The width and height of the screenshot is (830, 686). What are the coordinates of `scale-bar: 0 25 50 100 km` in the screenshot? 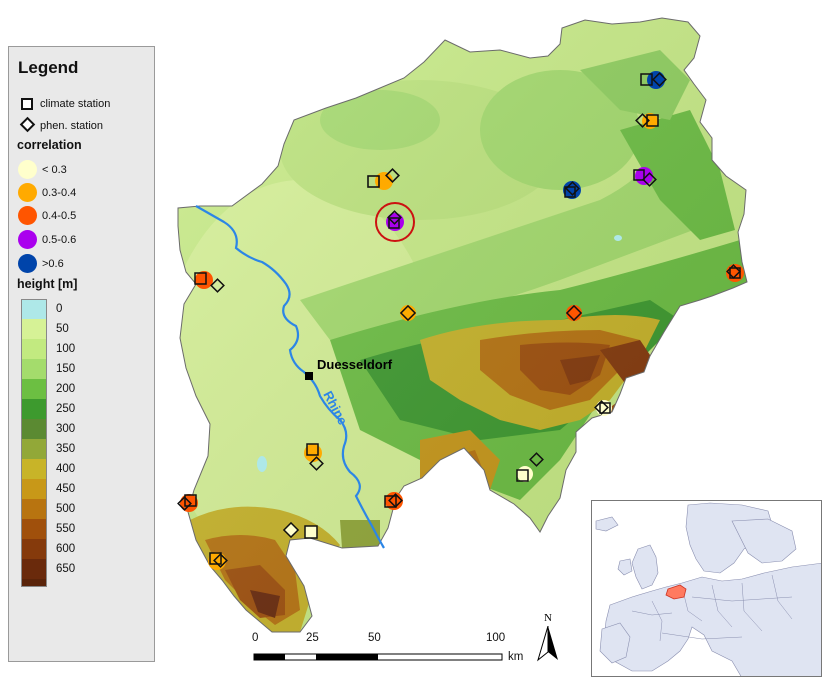 It's located at (387, 647).